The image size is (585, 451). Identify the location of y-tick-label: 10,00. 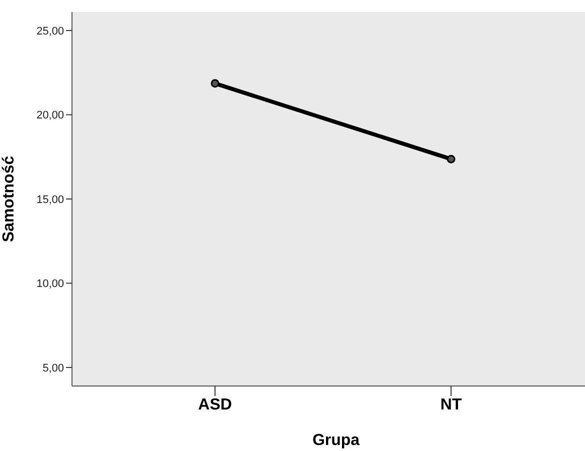
(50, 284).